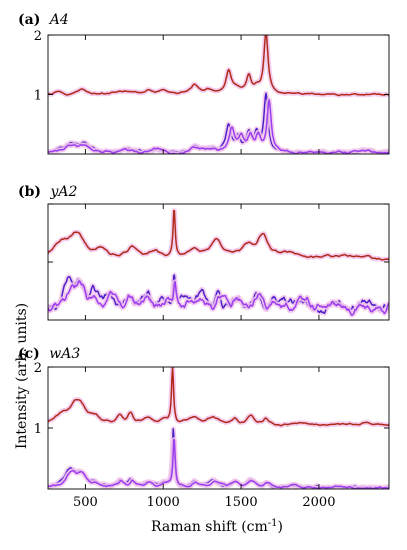 The height and width of the screenshot is (550, 407). What do you see at coordinates (273, 523) in the screenshot?
I see `x-axis-label-sup: -1` at bounding box center [273, 523].